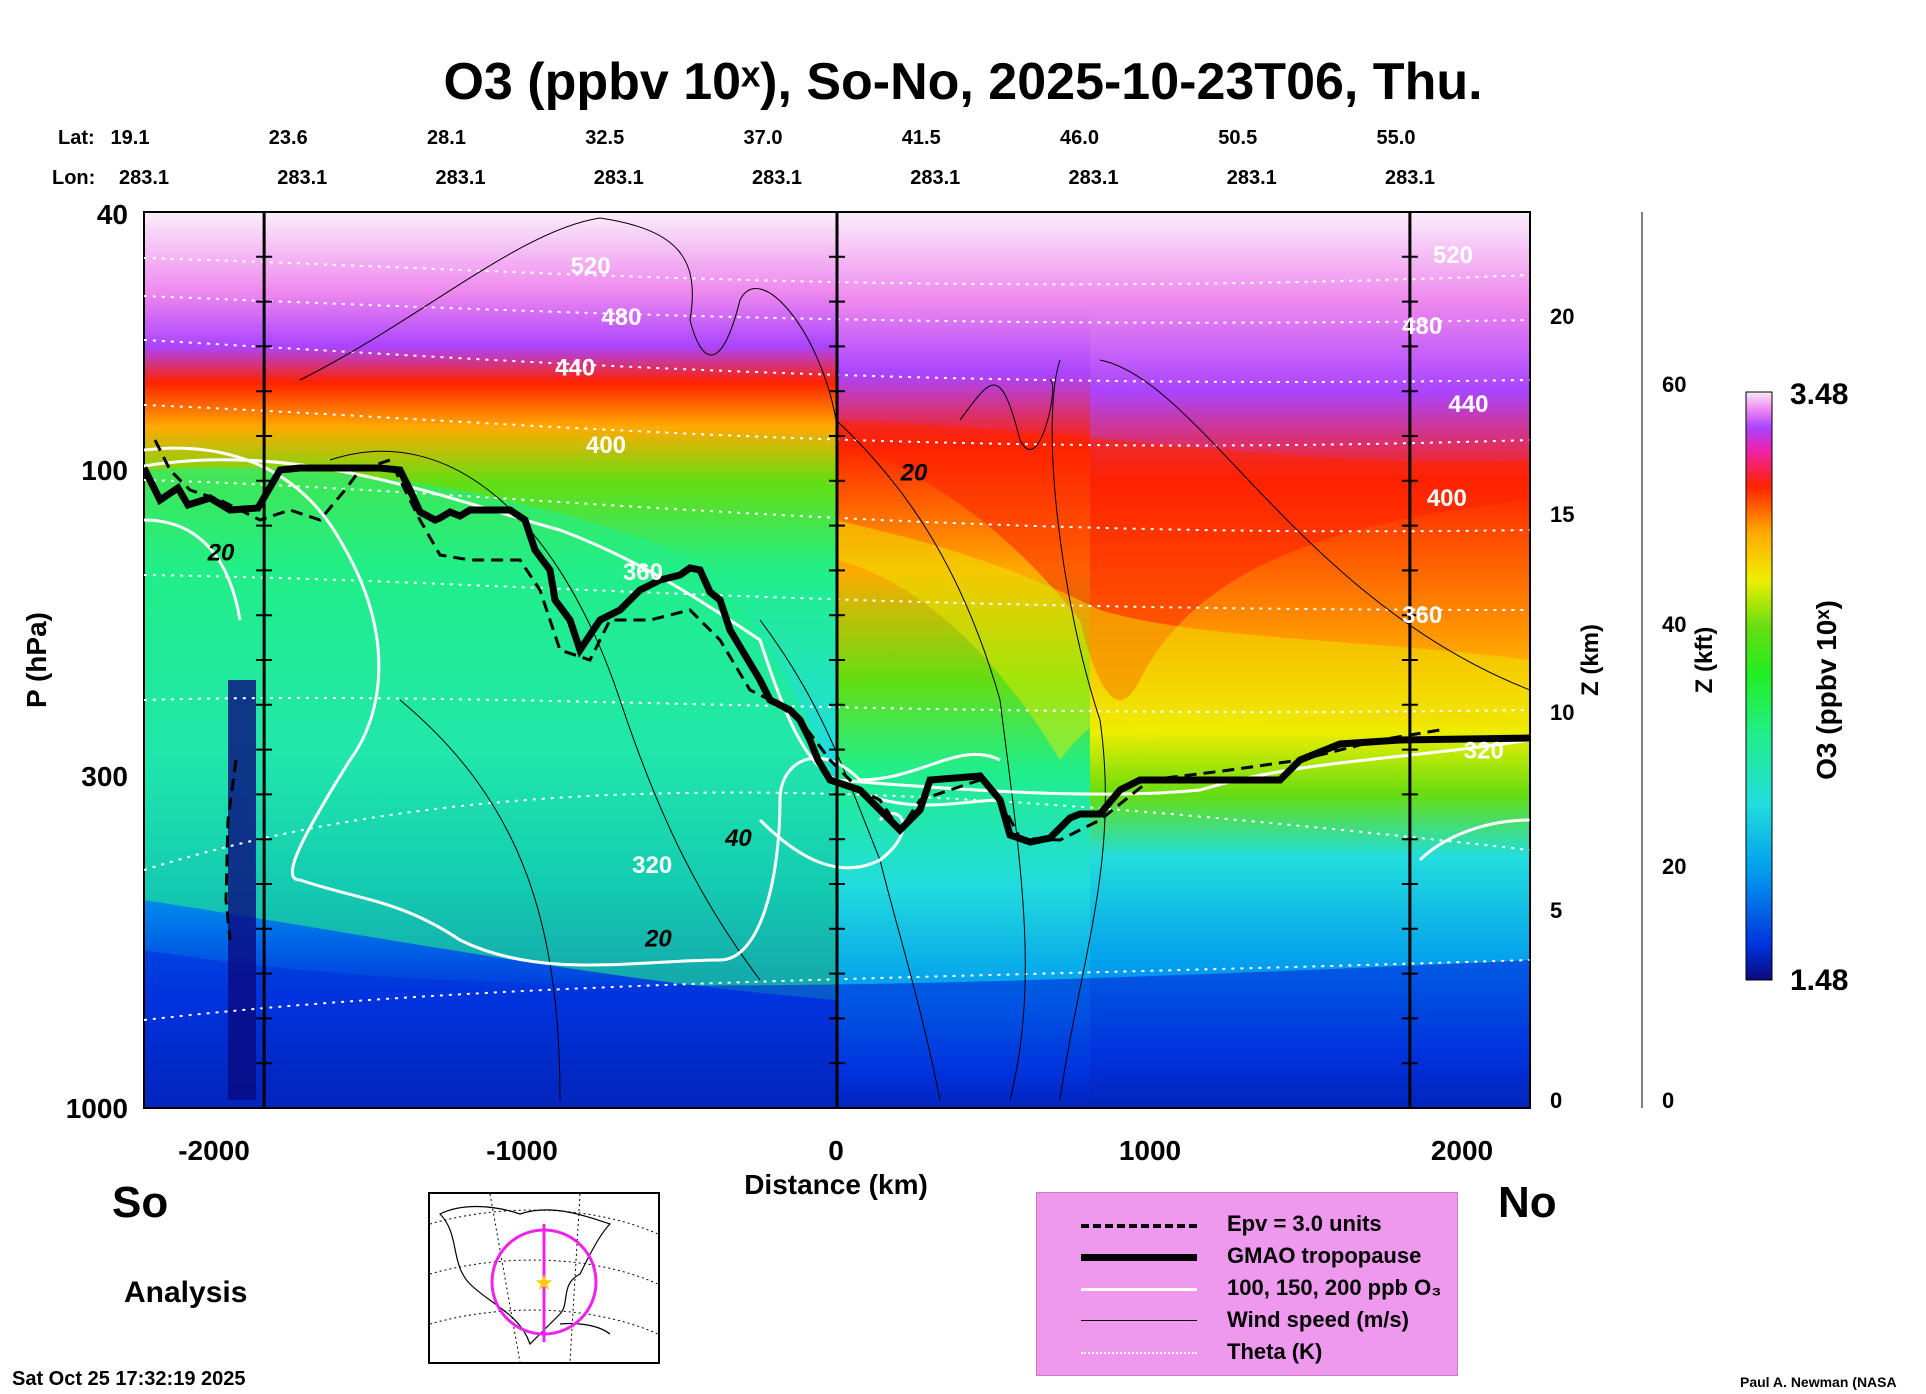  What do you see at coordinates (186, 1292) in the screenshot?
I see `analysis-label: Analysis` at bounding box center [186, 1292].